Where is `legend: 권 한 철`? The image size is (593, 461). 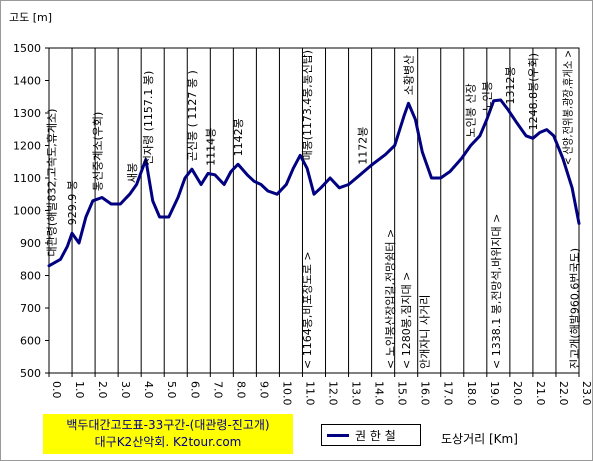 legend: 권 한 철 is located at coordinates (371, 435).